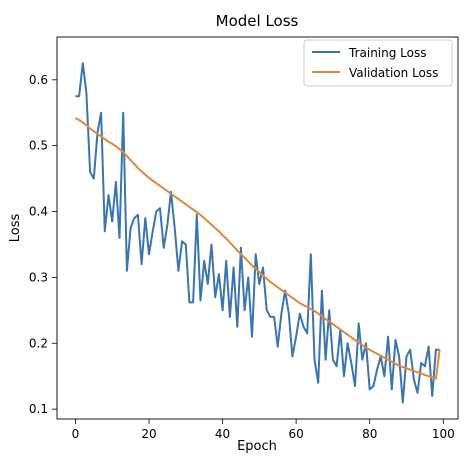 This screenshot has height=470, width=474. Describe the element at coordinates (387, 53) in the screenshot. I see `legend-label-training-loss: Training Loss` at that location.